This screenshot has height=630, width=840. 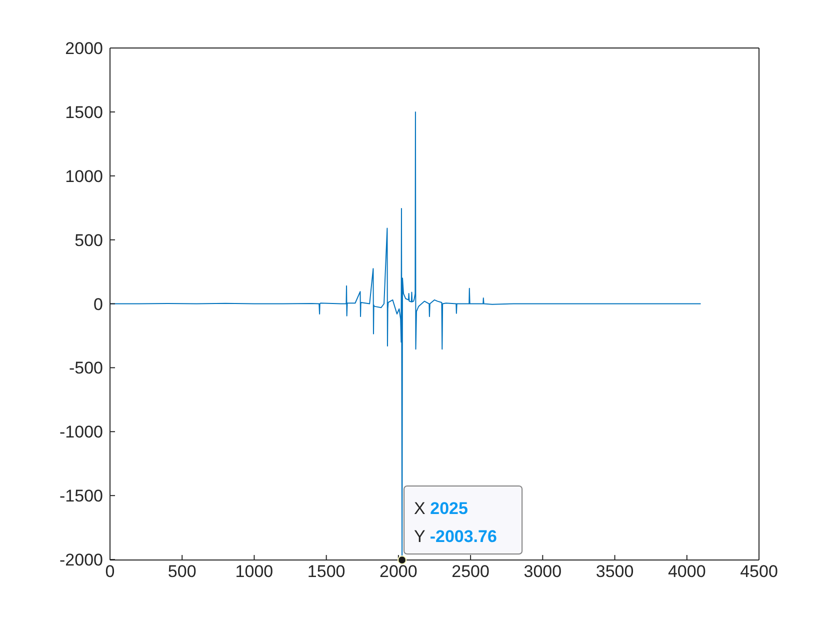 I want to click on y-tick-label: -1500, so click(x=81, y=496).